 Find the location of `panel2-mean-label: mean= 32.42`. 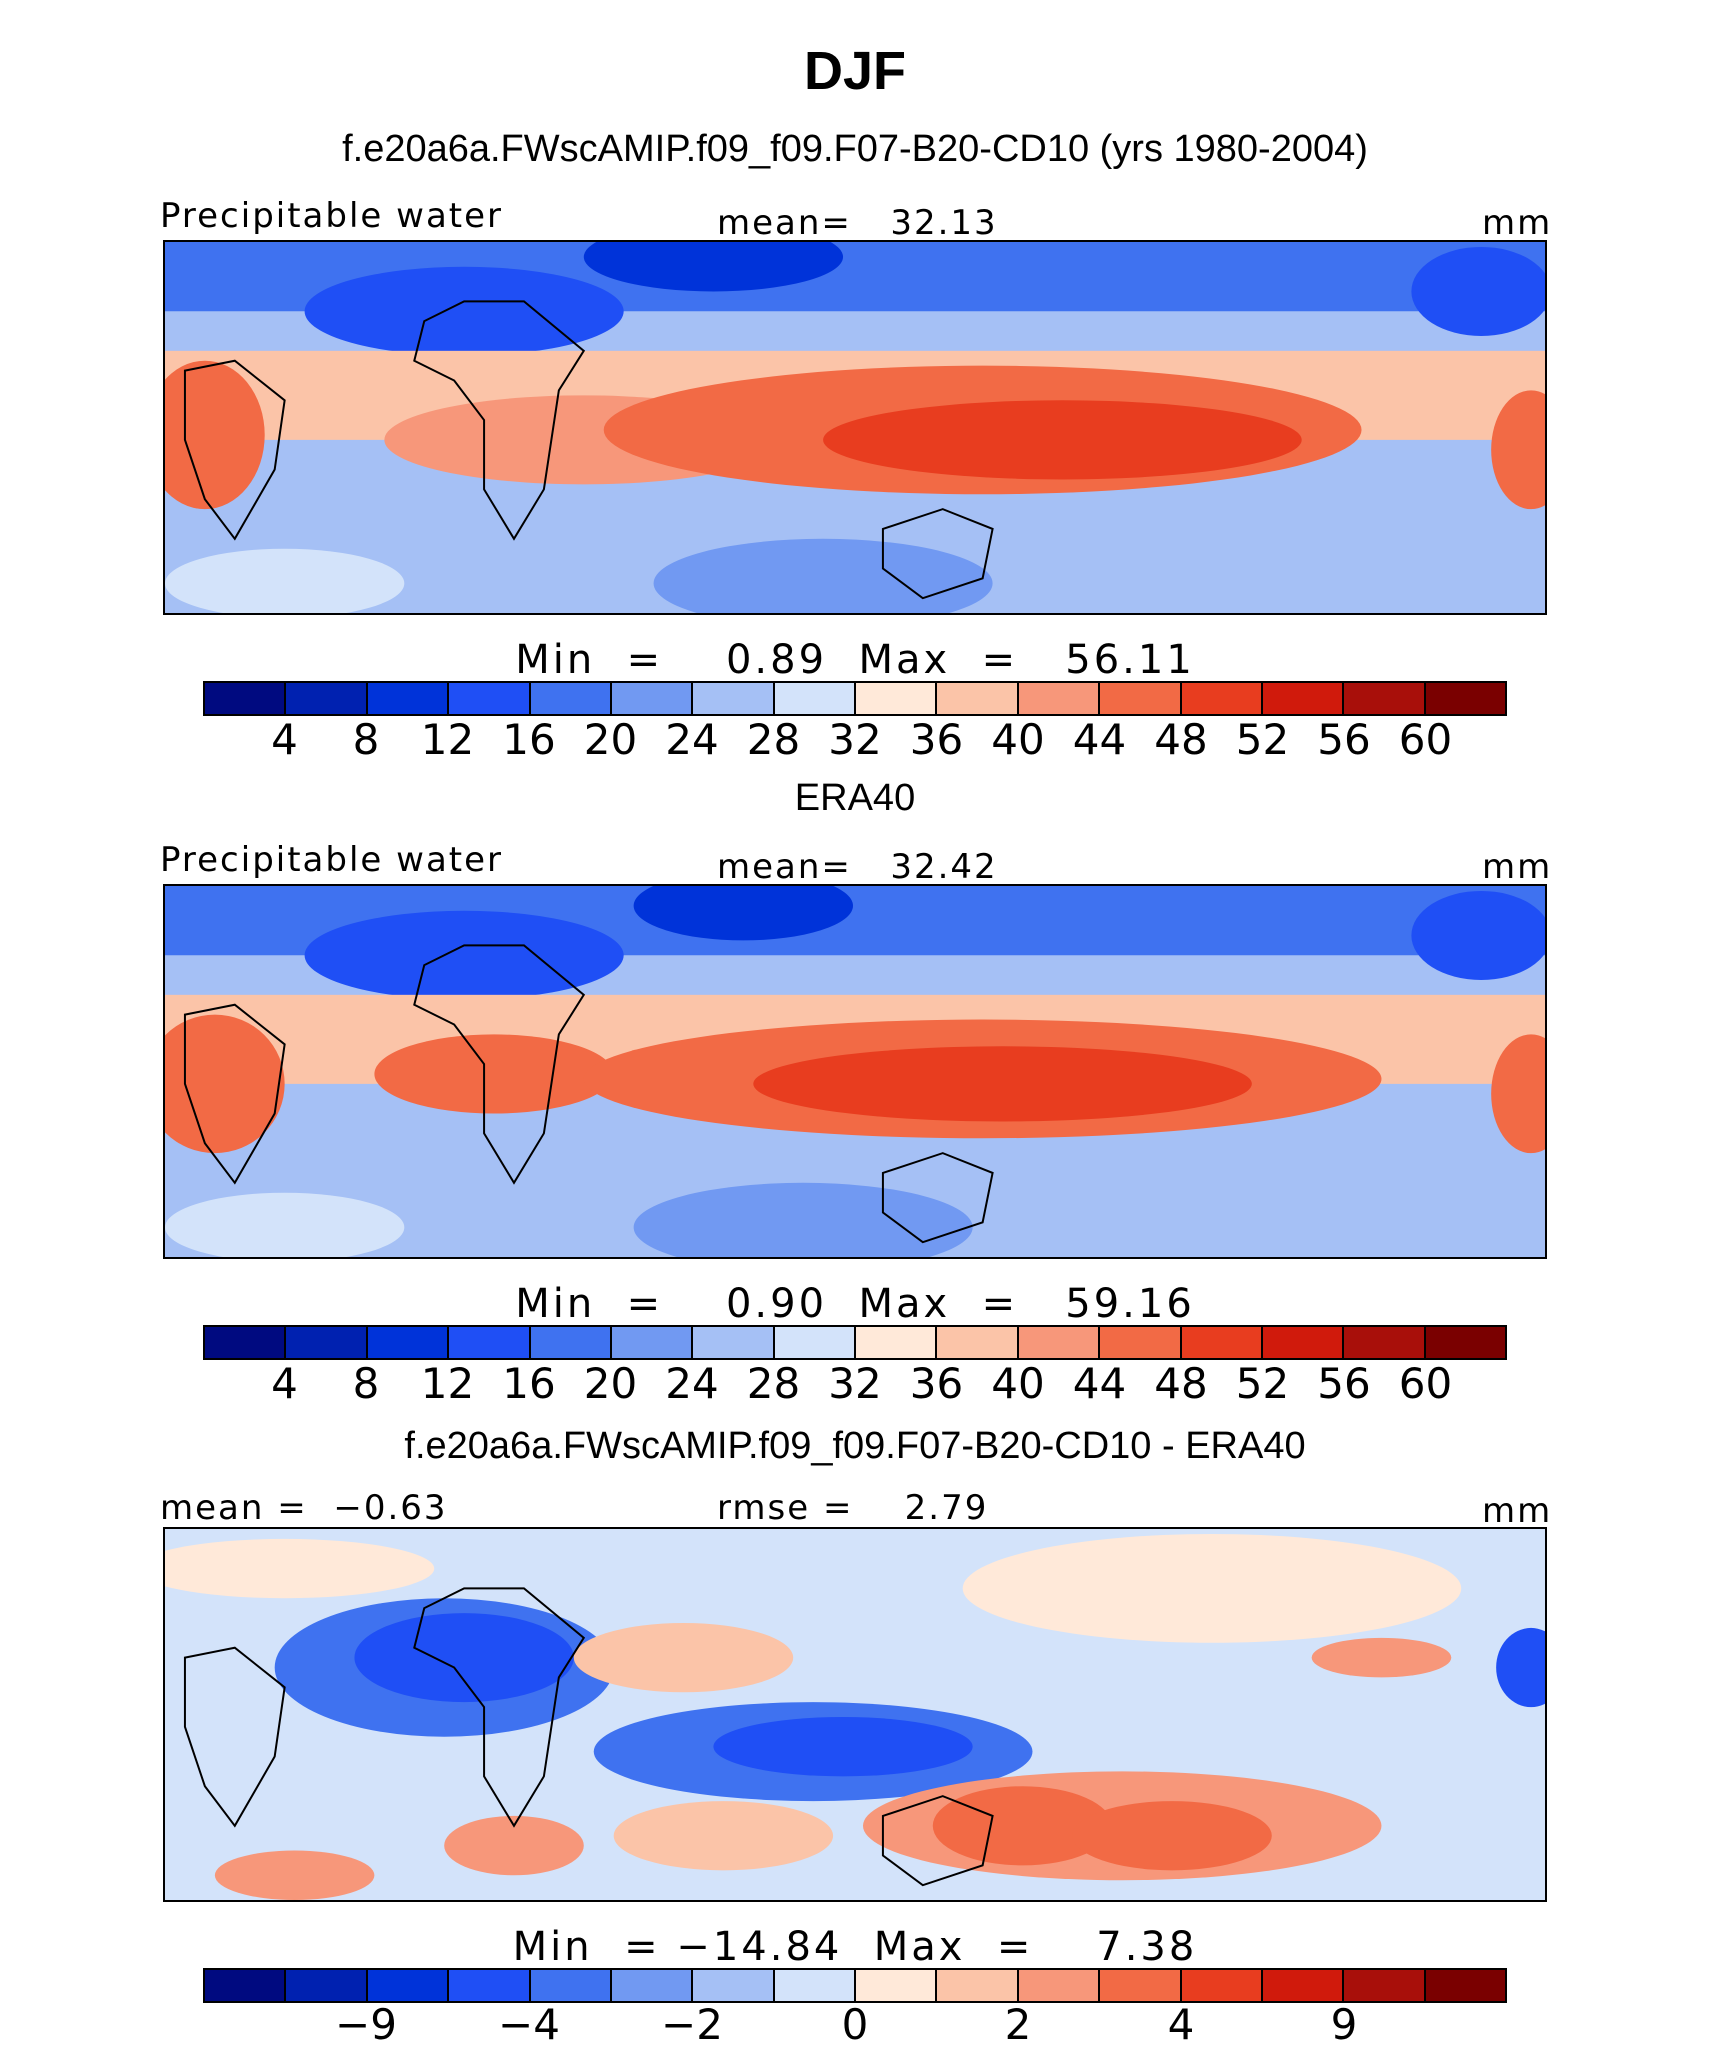

panel2-mean-label: mean= 32.42 is located at coordinates (857, 867).